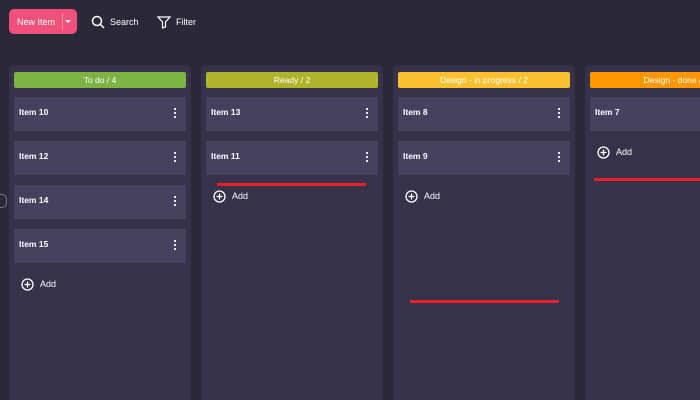 This screenshot has width=700, height=400. What do you see at coordinates (484, 158) in the screenshot?
I see `card: Item 9` at bounding box center [484, 158].